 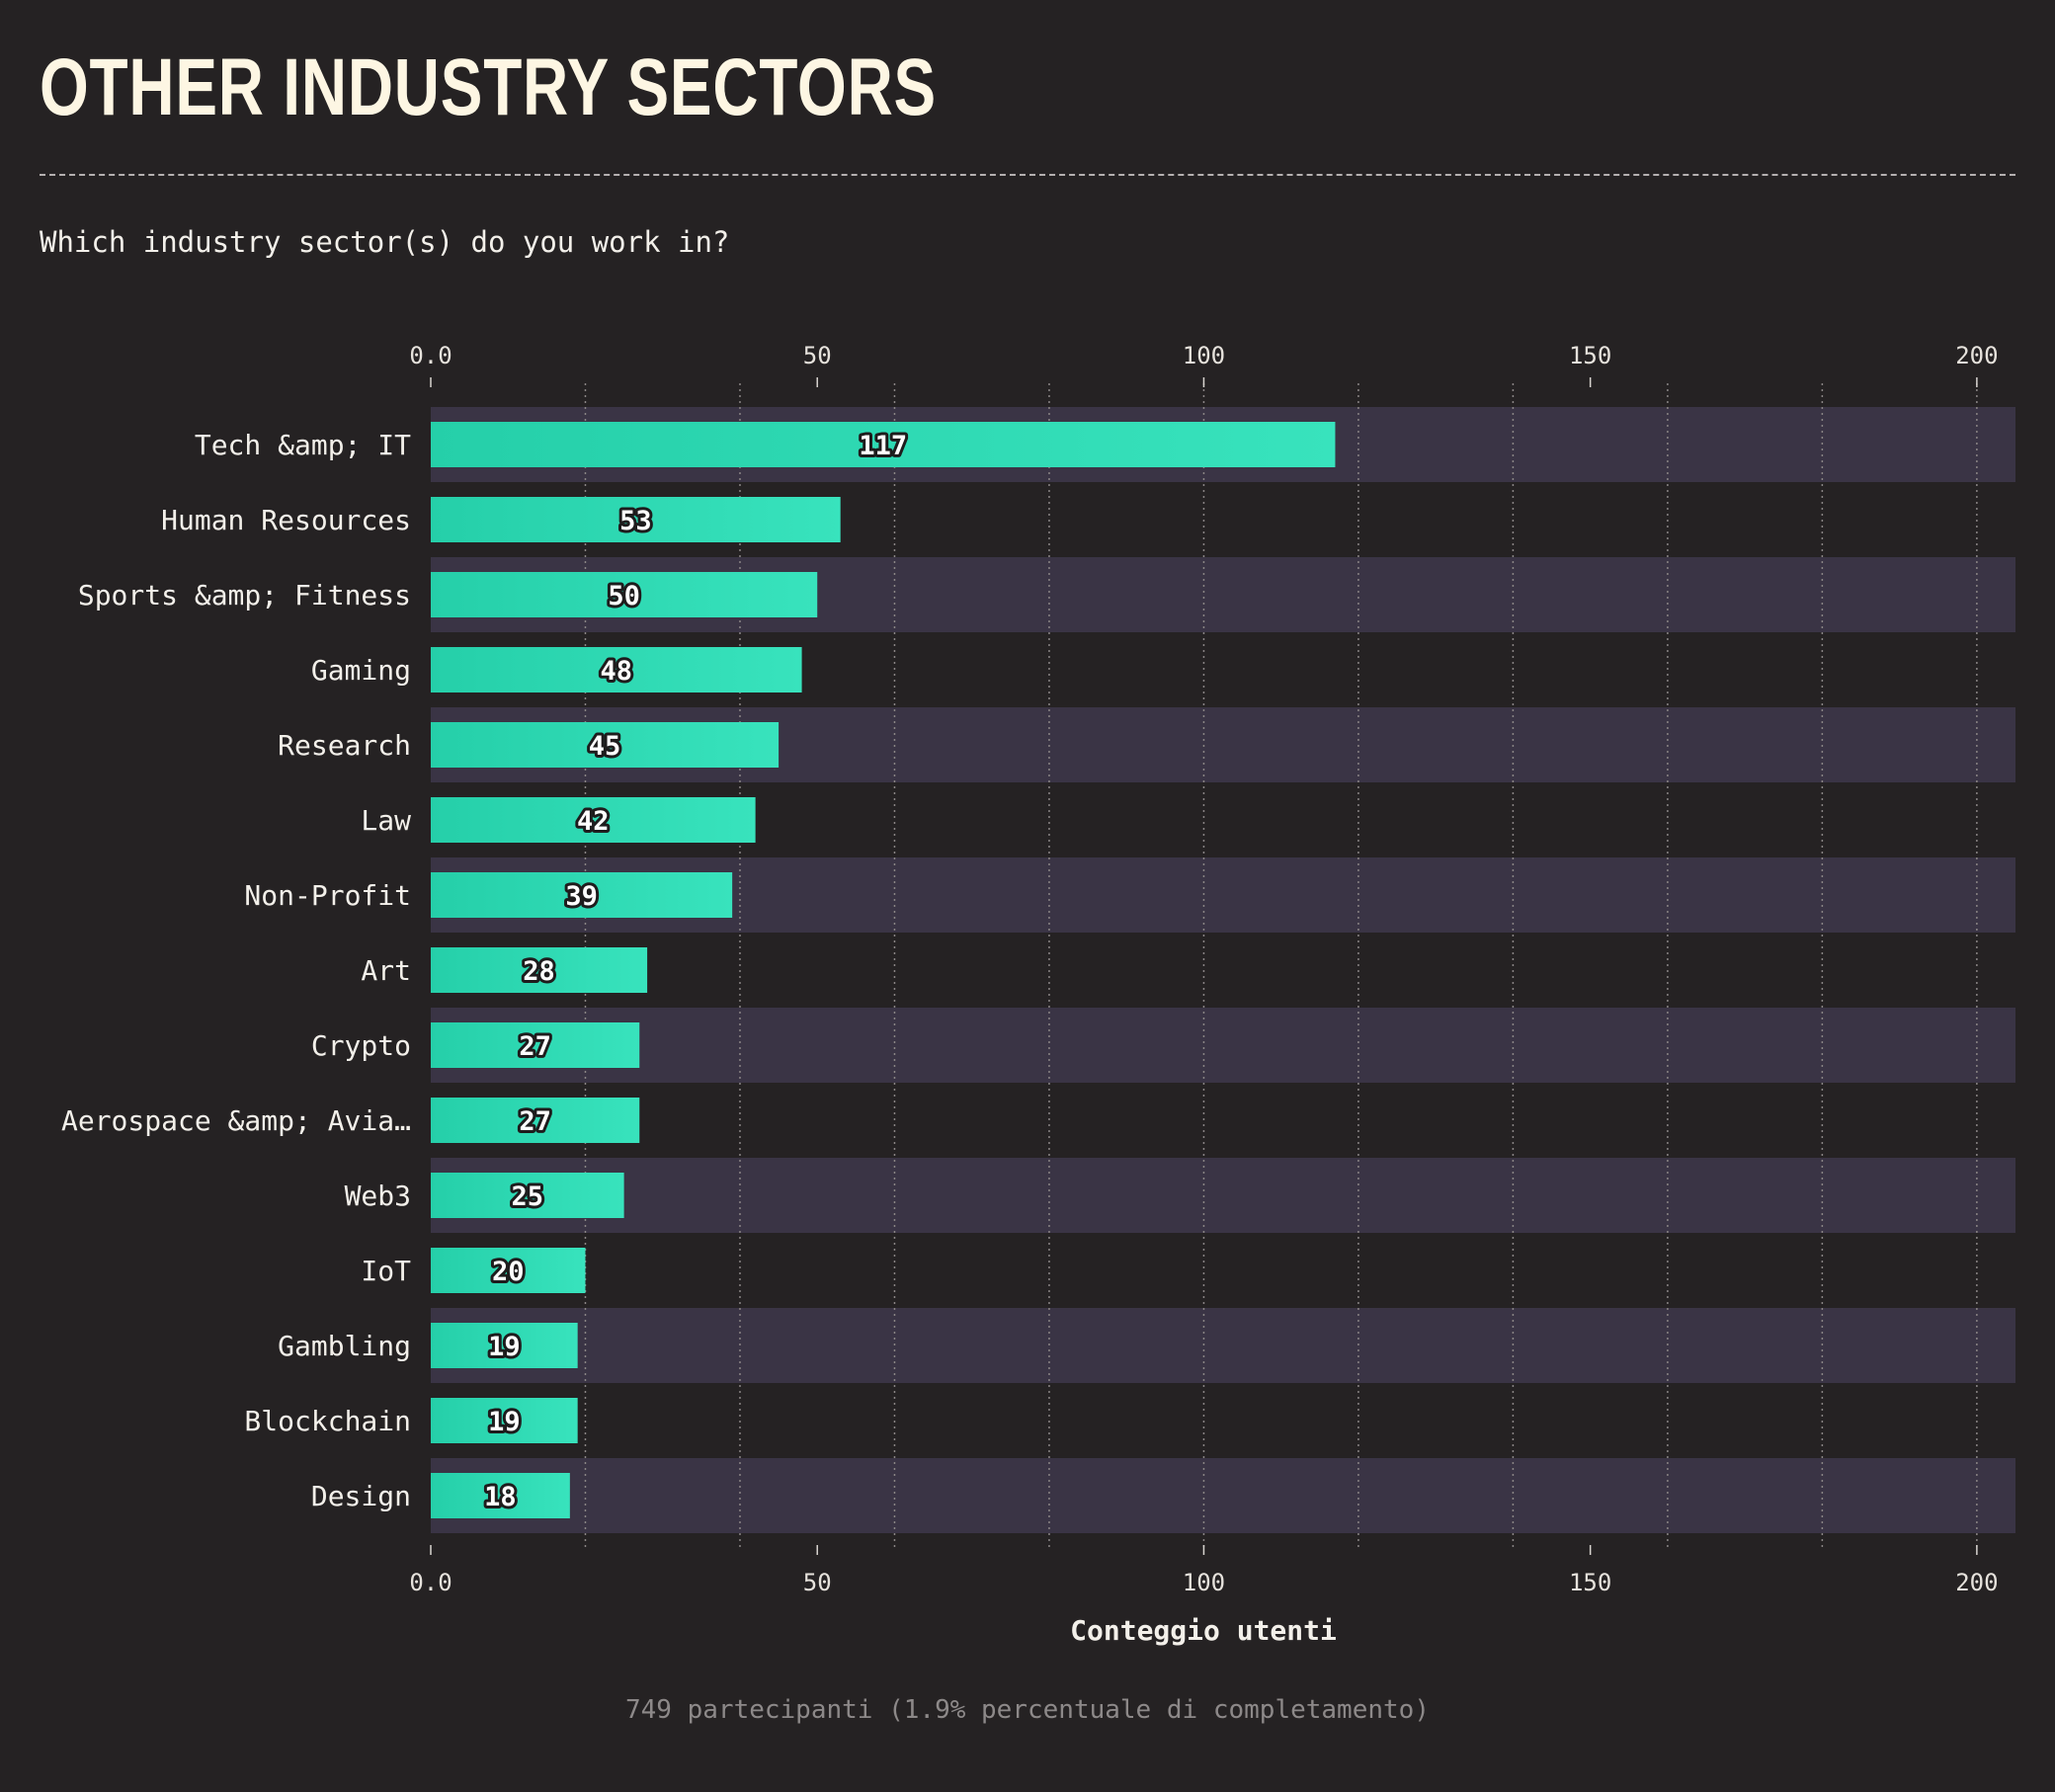 What do you see at coordinates (328, 895) in the screenshot?
I see `category-label: Non-Profit` at bounding box center [328, 895].